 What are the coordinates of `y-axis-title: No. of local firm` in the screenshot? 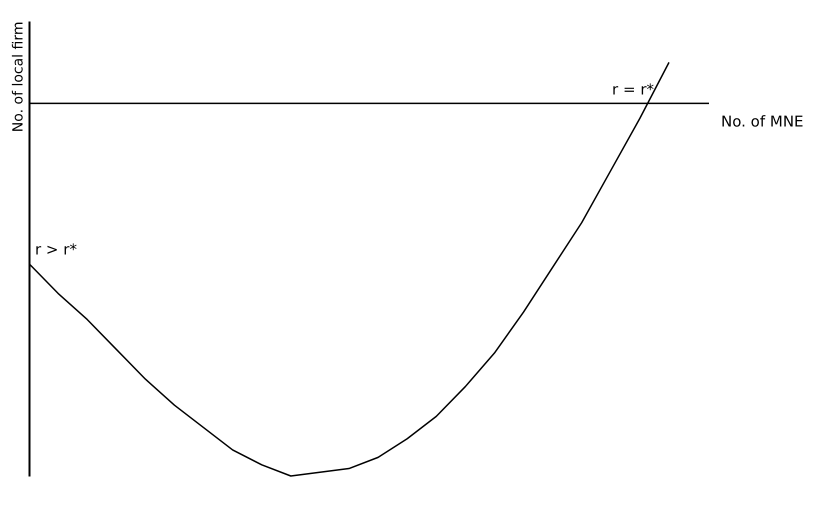 It's located at (18, 77).